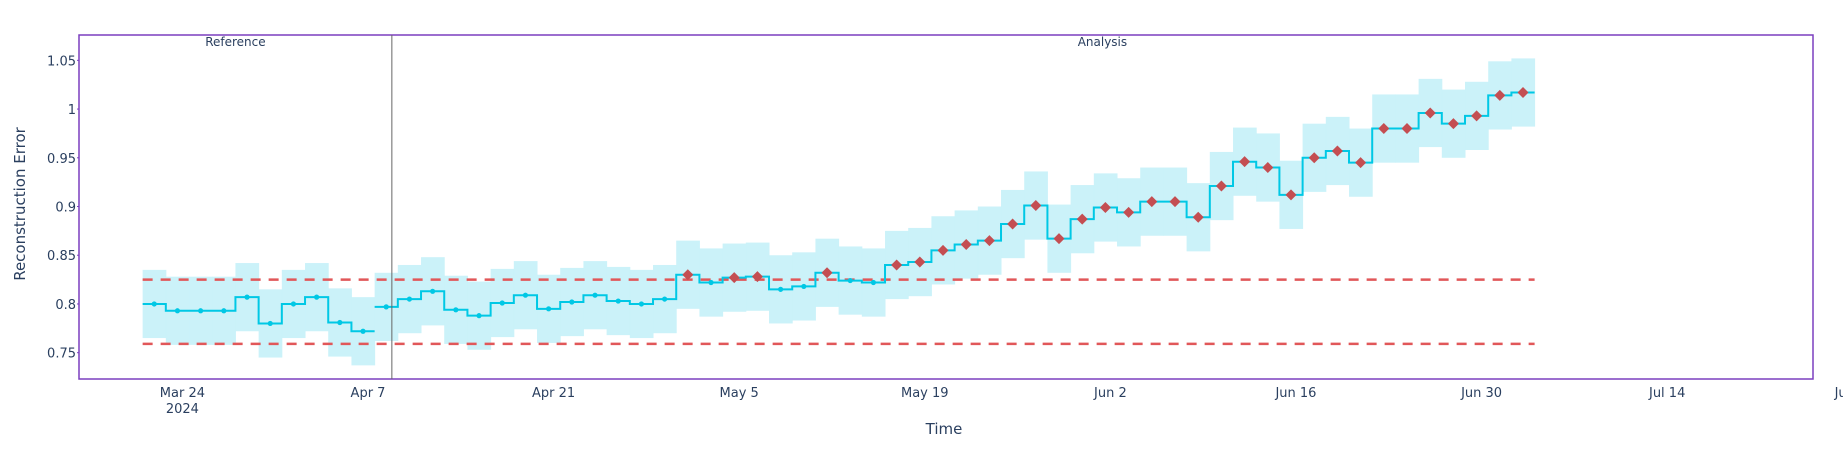  What do you see at coordinates (1481, 393) in the screenshot?
I see `x-tick-label-7: Jun 30` at bounding box center [1481, 393].